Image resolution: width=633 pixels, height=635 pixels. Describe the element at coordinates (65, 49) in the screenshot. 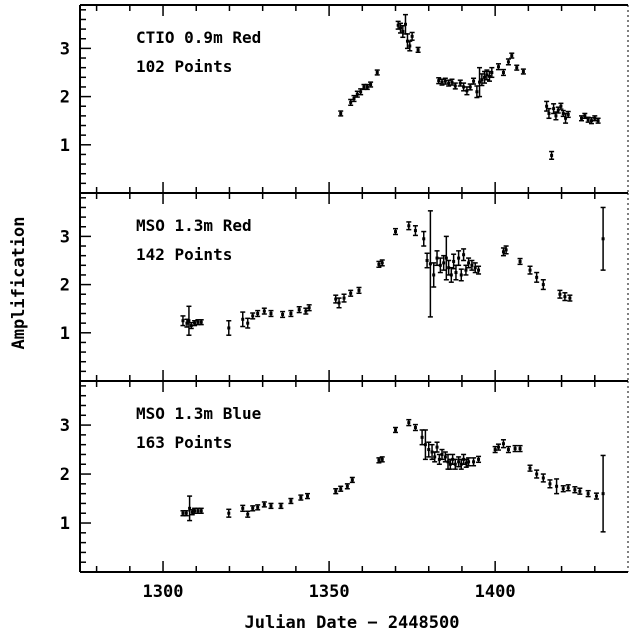

I see `y-tick-label: 3` at that location.